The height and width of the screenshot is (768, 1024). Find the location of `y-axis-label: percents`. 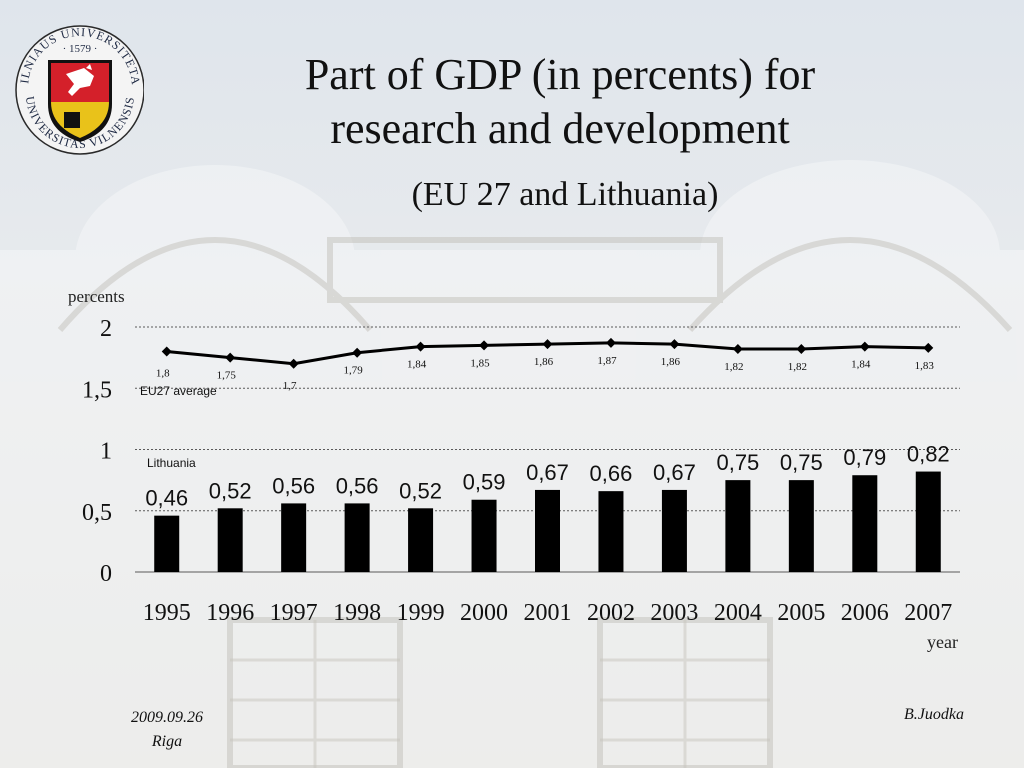

y-axis-label: percents is located at coordinates (96, 296).